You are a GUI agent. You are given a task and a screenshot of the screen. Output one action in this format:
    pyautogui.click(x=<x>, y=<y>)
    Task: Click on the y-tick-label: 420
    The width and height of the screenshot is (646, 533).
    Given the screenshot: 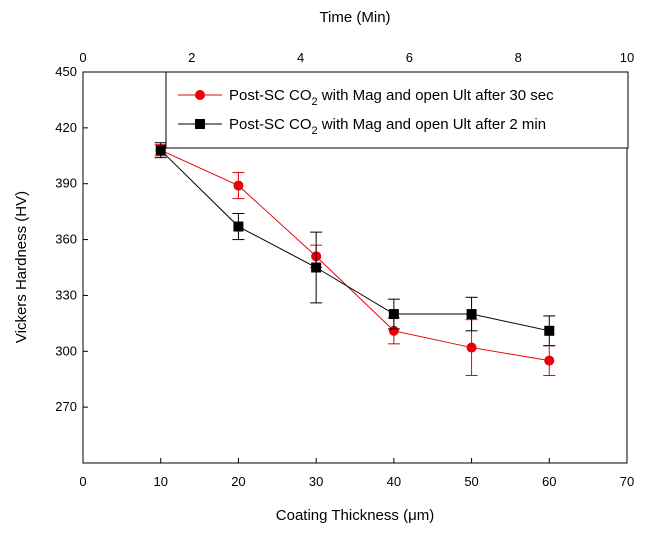 What is the action you would take?
    pyautogui.click(x=66, y=127)
    